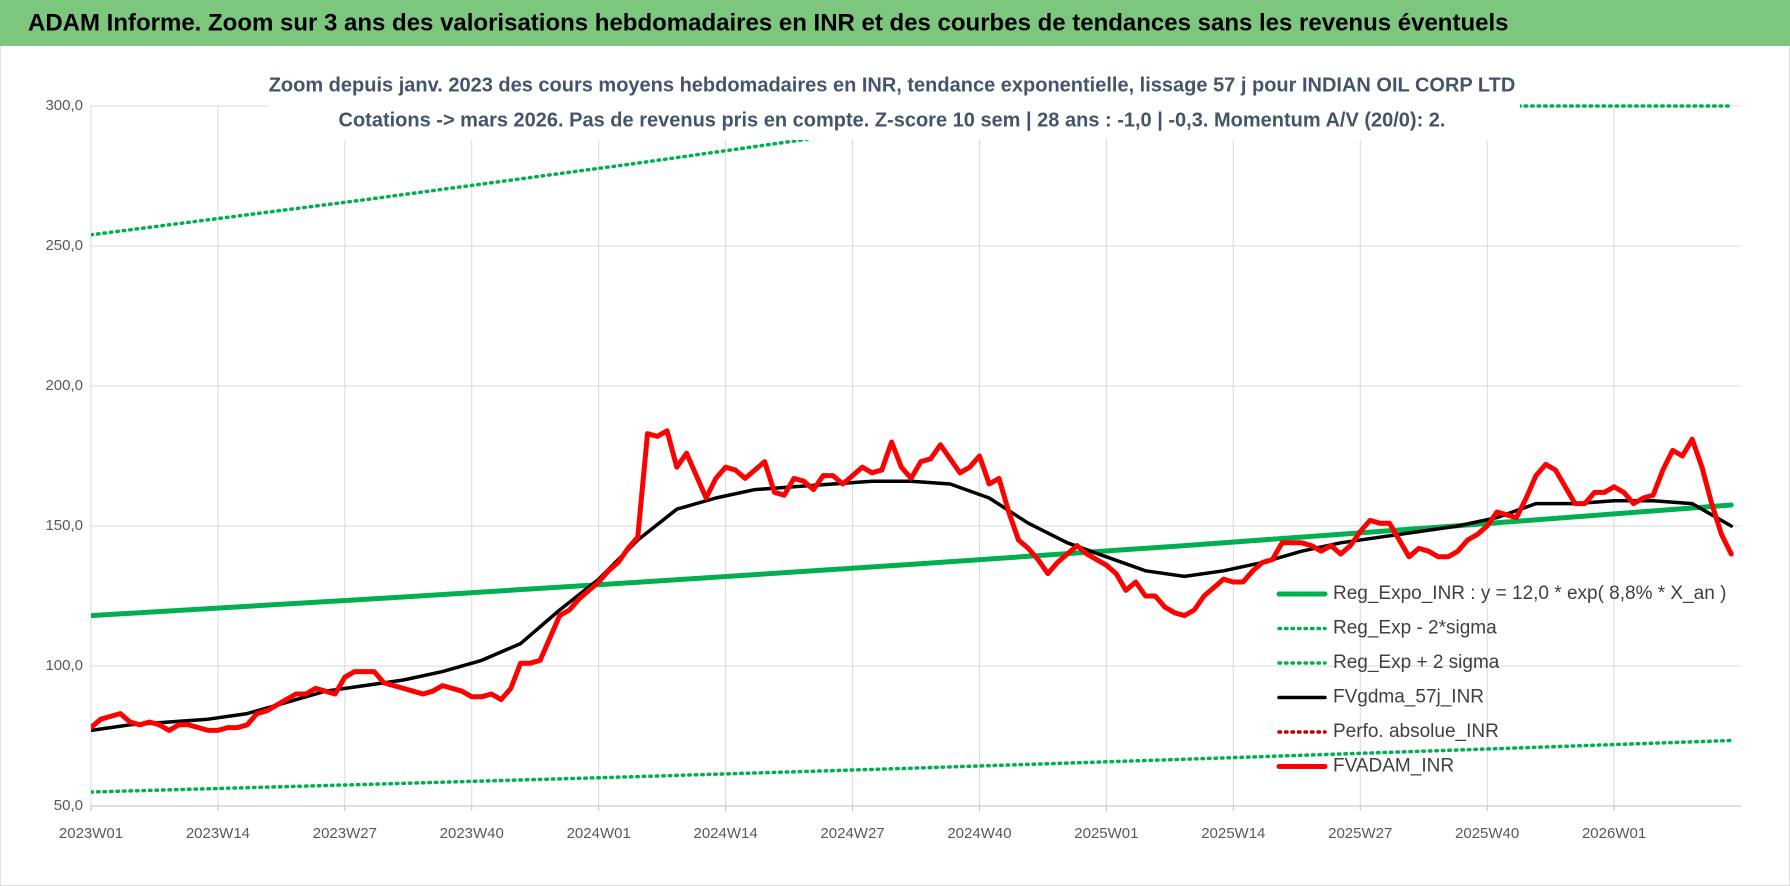 This screenshot has width=1790, height=886. What do you see at coordinates (1393, 766) in the screenshot?
I see `legend-label: FVADAM_INR` at bounding box center [1393, 766].